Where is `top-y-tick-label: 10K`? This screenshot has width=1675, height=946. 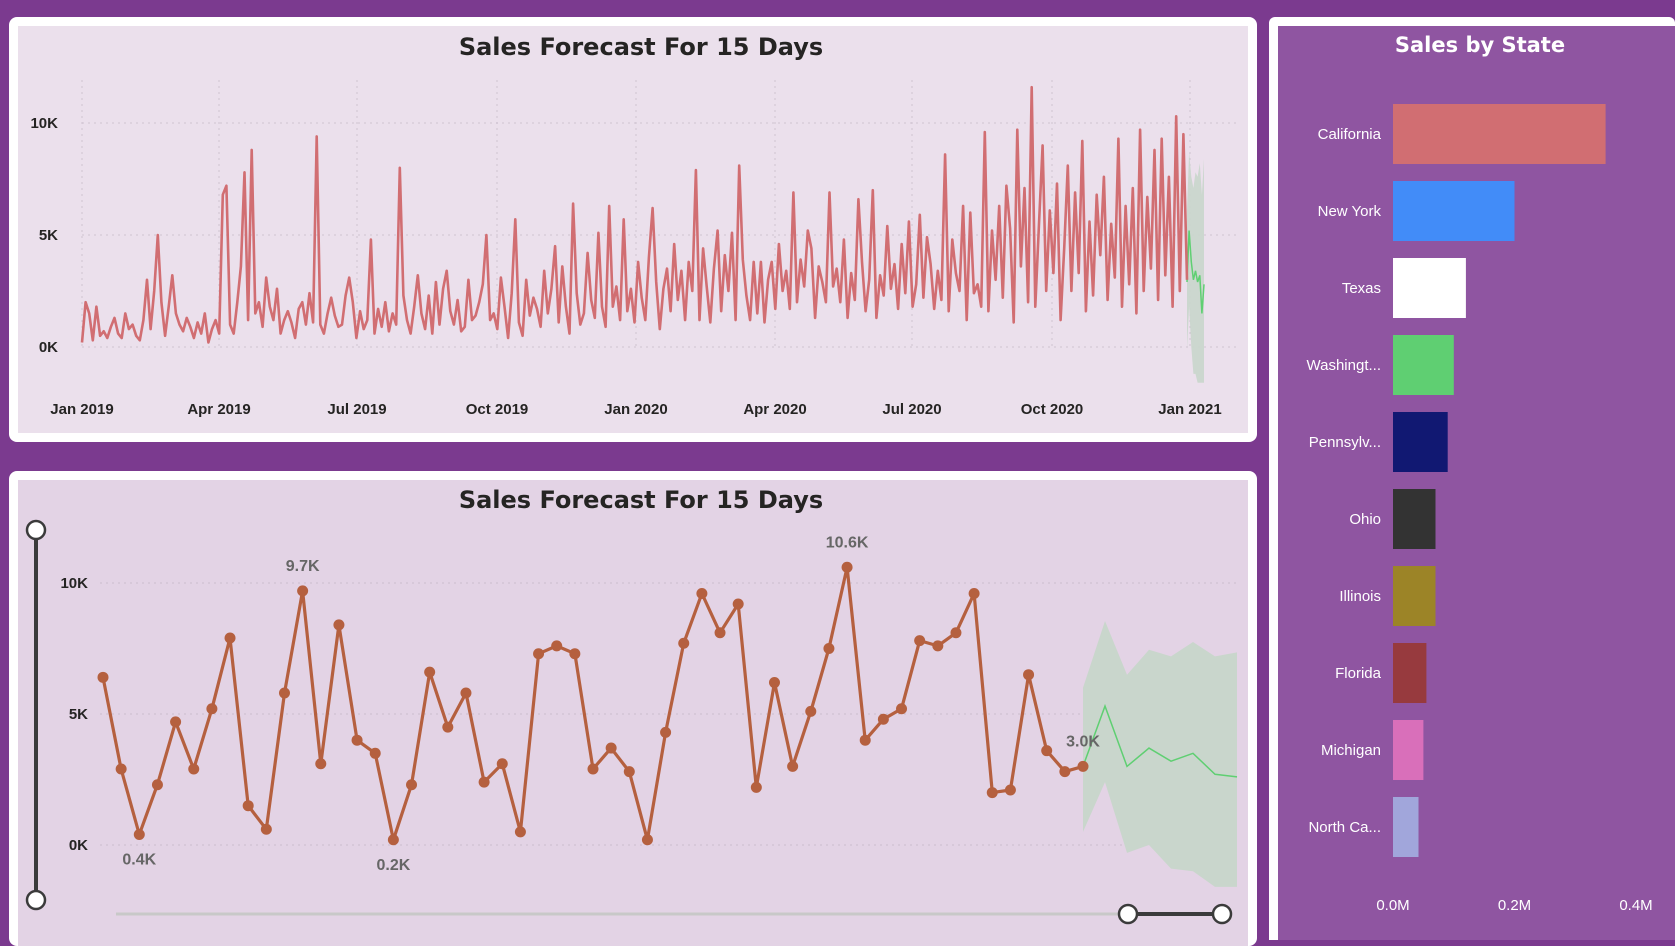 top-y-tick-label: 10K is located at coordinates (44, 123).